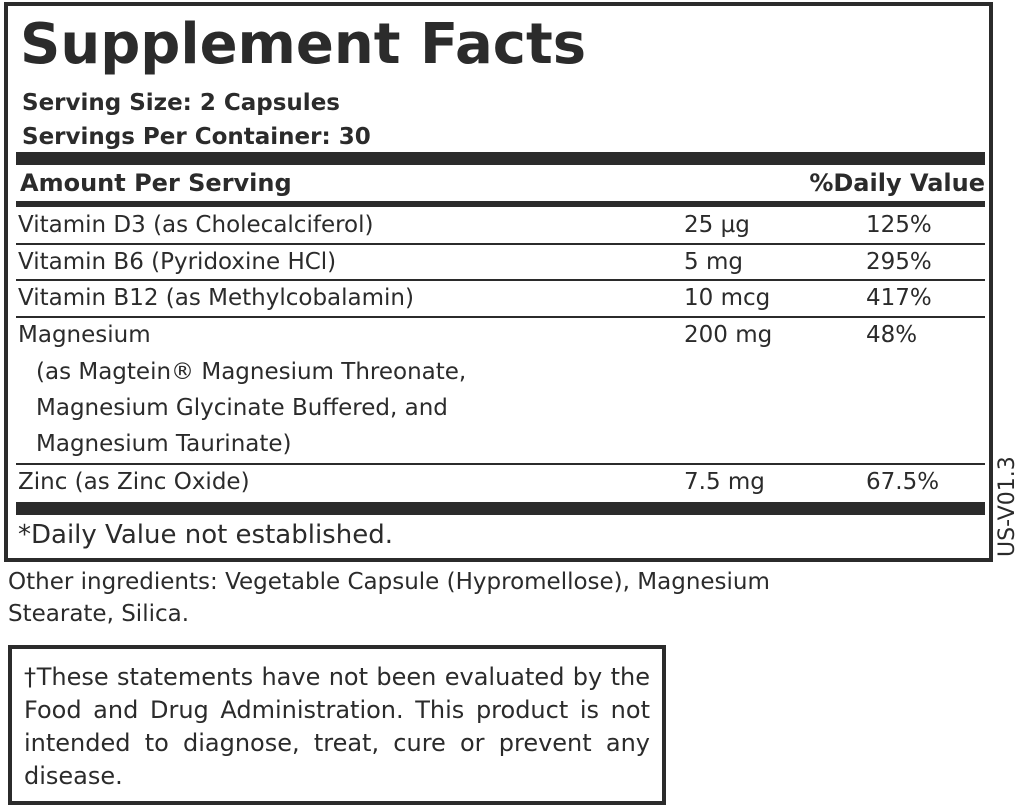 This screenshot has width=1023, height=809. What do you see at coordinates (717, 225) in the screenshot?
I see `nutrient-amount: 25 µg` at bounding box center [717, 225].